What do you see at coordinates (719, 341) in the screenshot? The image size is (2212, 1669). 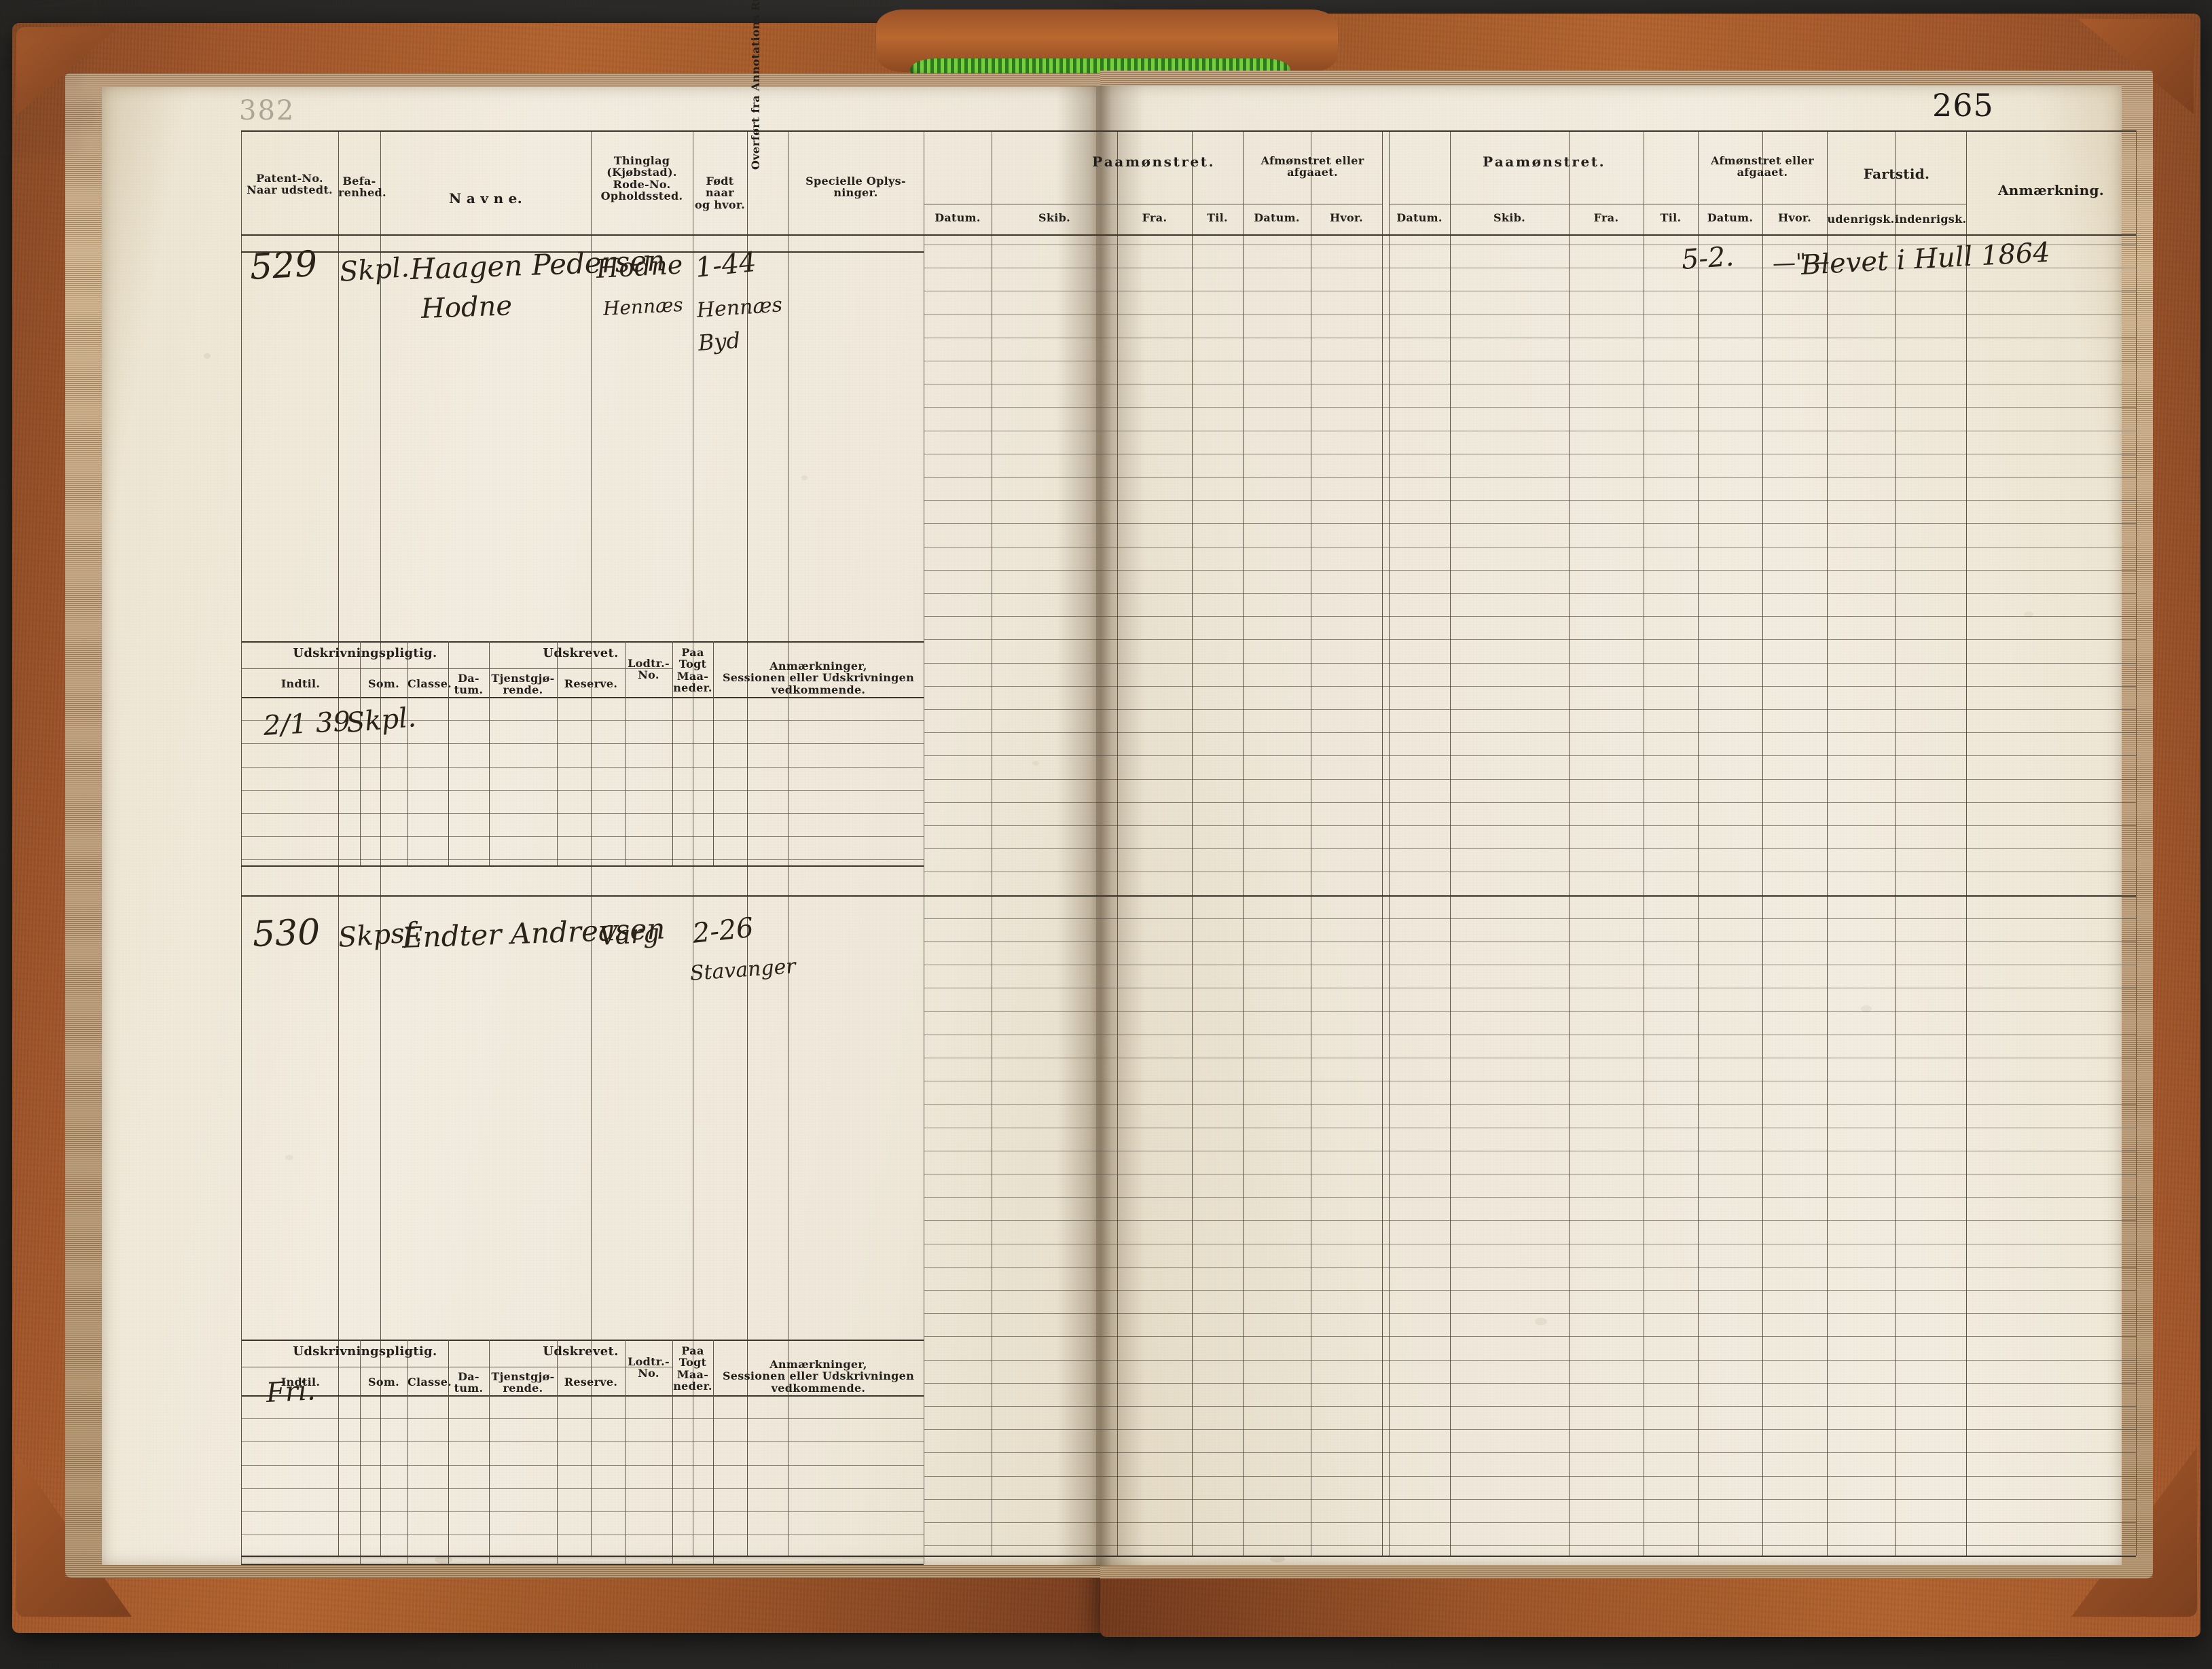 I see `entry-529-fodt-line3: Byd` at bounding box center [719, 341].